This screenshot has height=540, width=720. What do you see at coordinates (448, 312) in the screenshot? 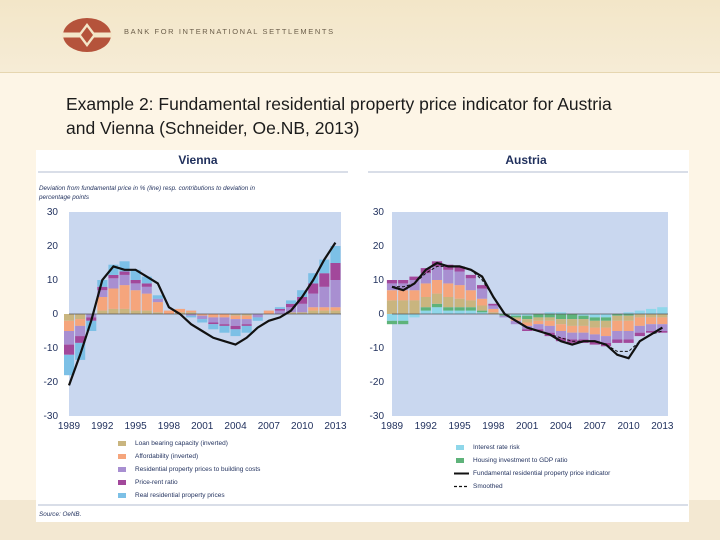
I see `austria-bar-interest-1994` at bounding box center [448, 312].